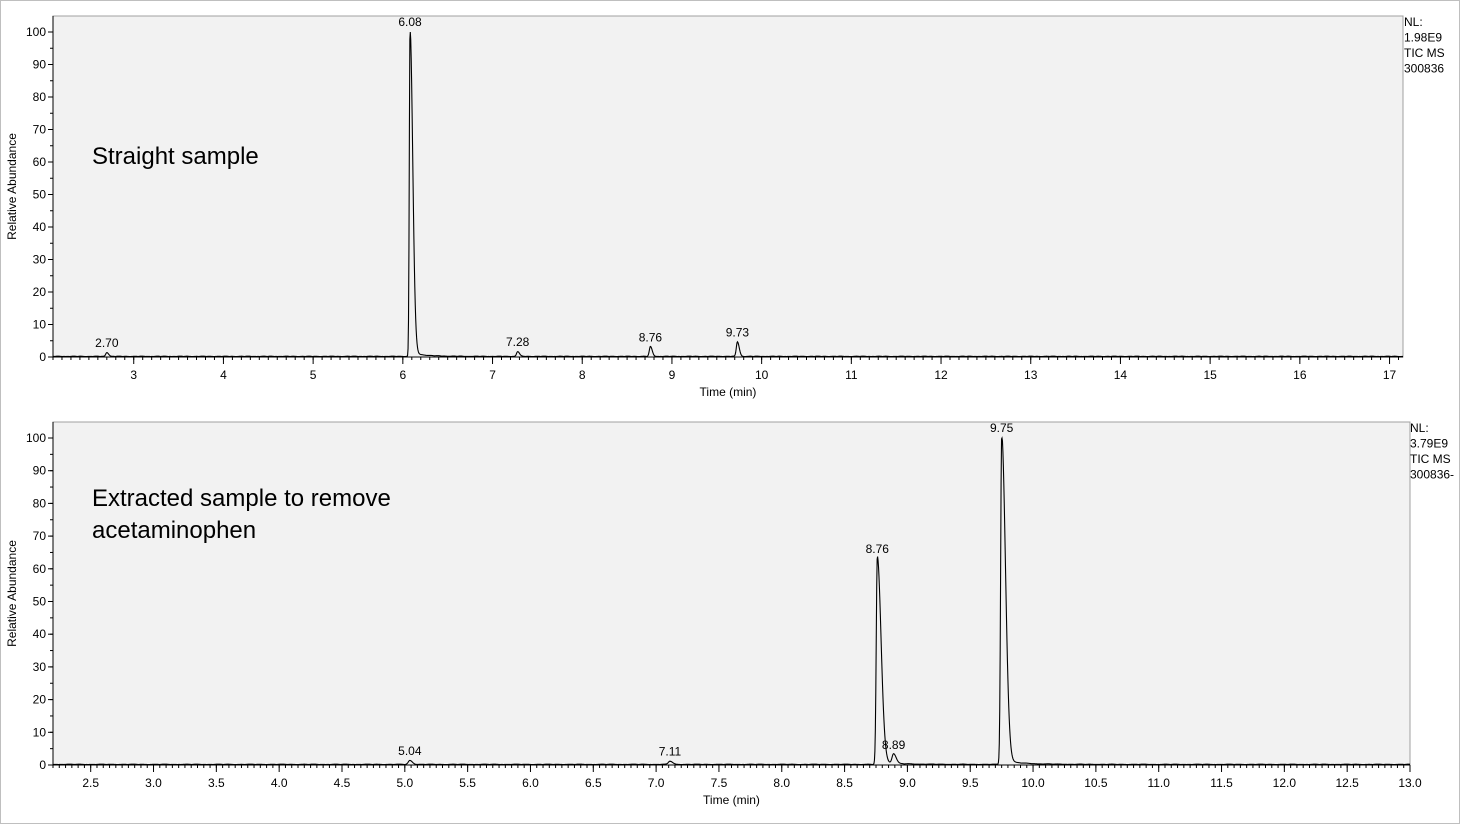 This screenshot has height=824, width=1460. Describe the element at coordinates (492, 375) in the screenshot. I see `x-tick-label: 7` at that location.